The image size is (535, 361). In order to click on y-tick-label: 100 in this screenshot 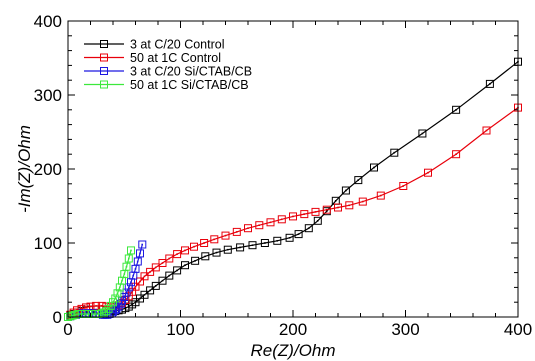, I will do `click(48, 243)`.